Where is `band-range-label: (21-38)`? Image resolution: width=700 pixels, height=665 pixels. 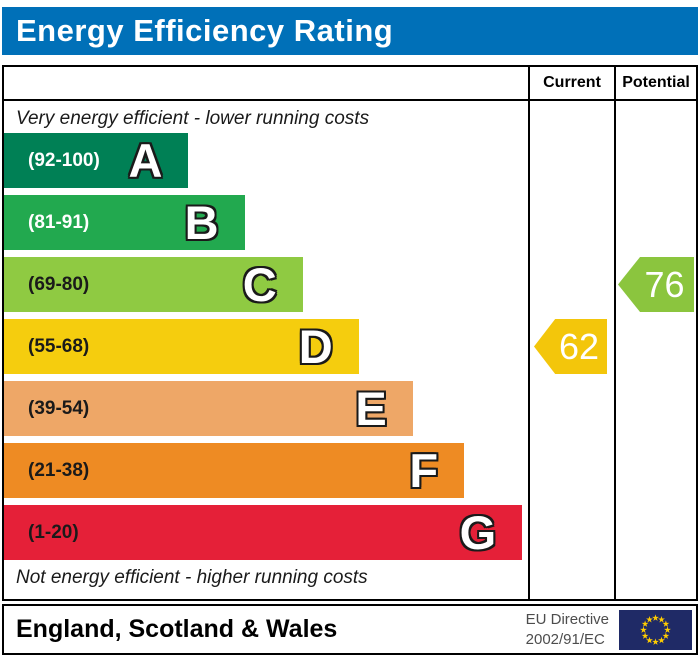 band-range-label: (21-38) is located at coordinates (59, 470).